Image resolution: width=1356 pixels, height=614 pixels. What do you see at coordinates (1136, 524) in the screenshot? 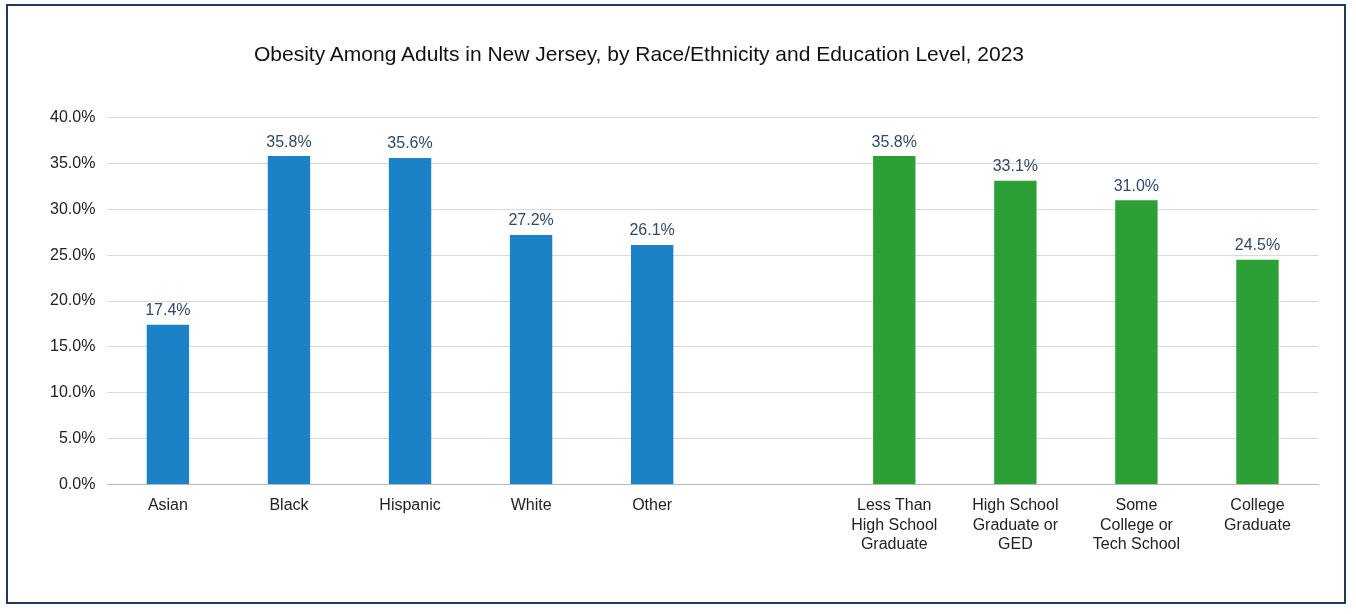
I see `x-tick-label: Some College or Tech School` at bounding box center [1136, 524].